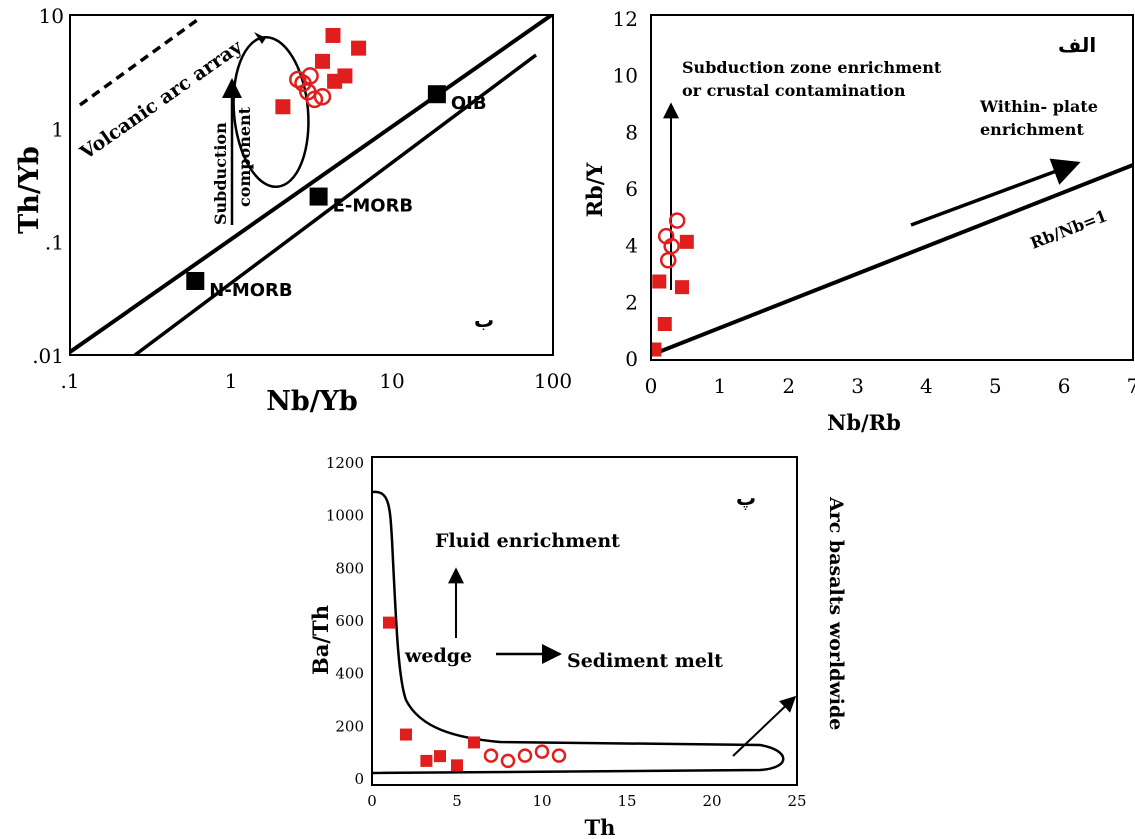 The width and height of the screenshot is (1135, 839). Describe the element at coordinates (260, 38) in the screenshot. I see `subduction-ellipse-arrowhead` at that location.